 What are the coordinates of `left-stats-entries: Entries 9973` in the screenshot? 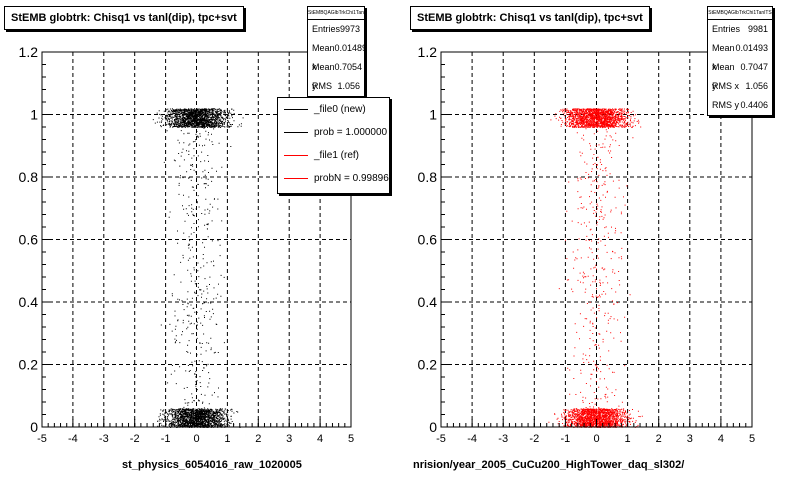 It's located at (336, 29).